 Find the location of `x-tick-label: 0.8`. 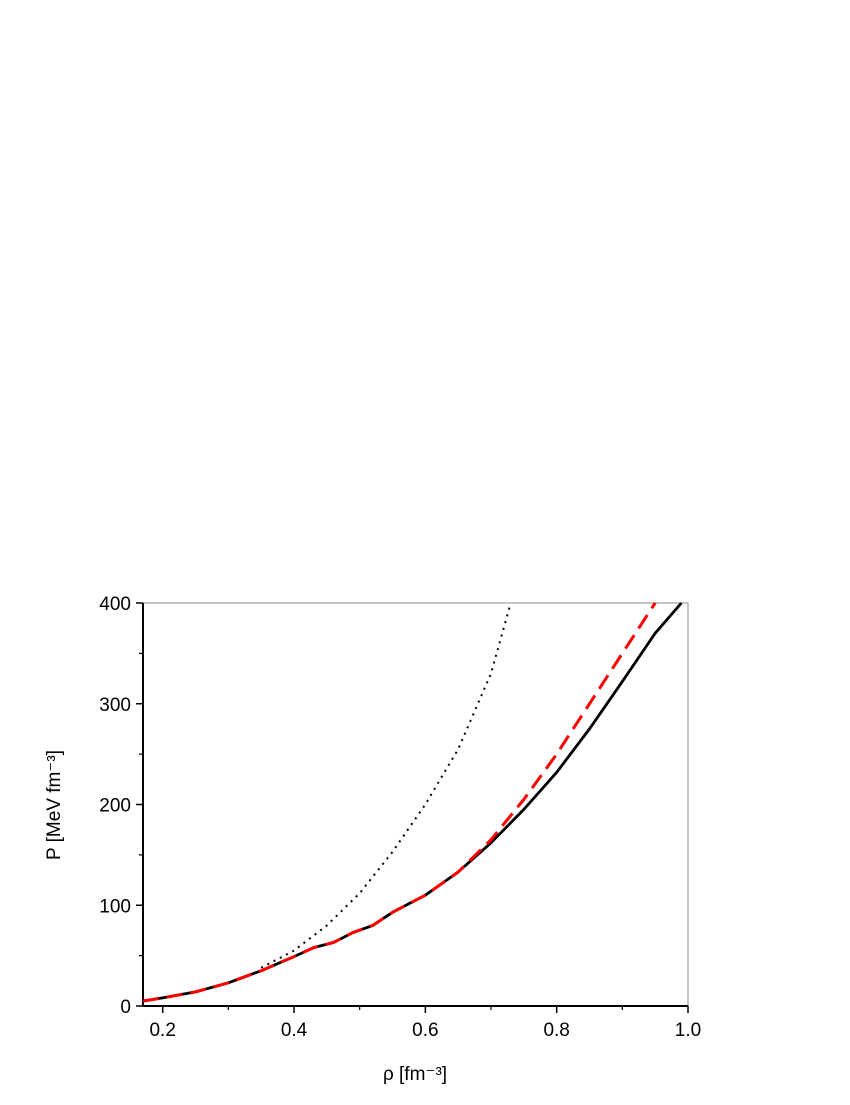

x-tick-label: 0.8 is located at coordinates (556, 1030).